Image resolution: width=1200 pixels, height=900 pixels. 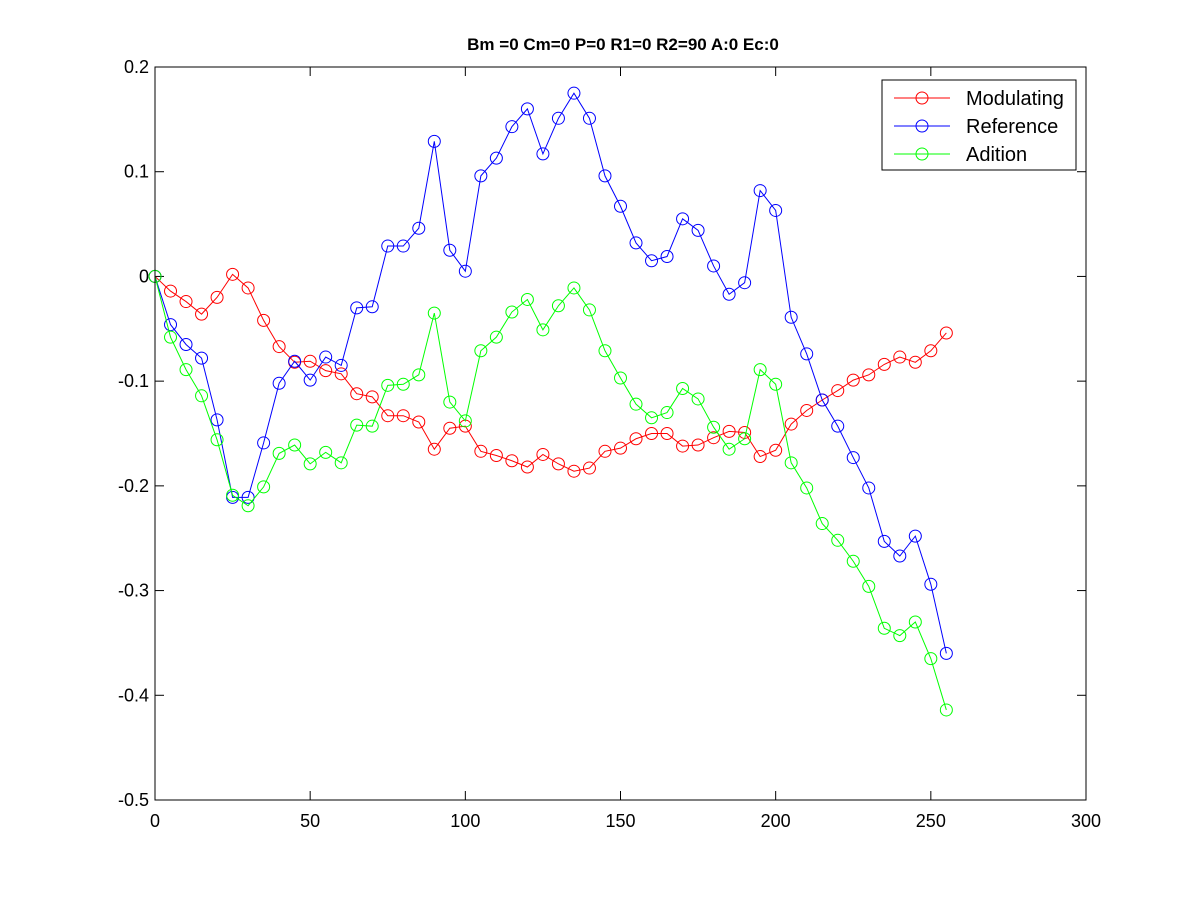 What do you see at coordinates (931, 821) in the screenshot?
I see `x-tick-label: 250` at bounding box center [931, 821].